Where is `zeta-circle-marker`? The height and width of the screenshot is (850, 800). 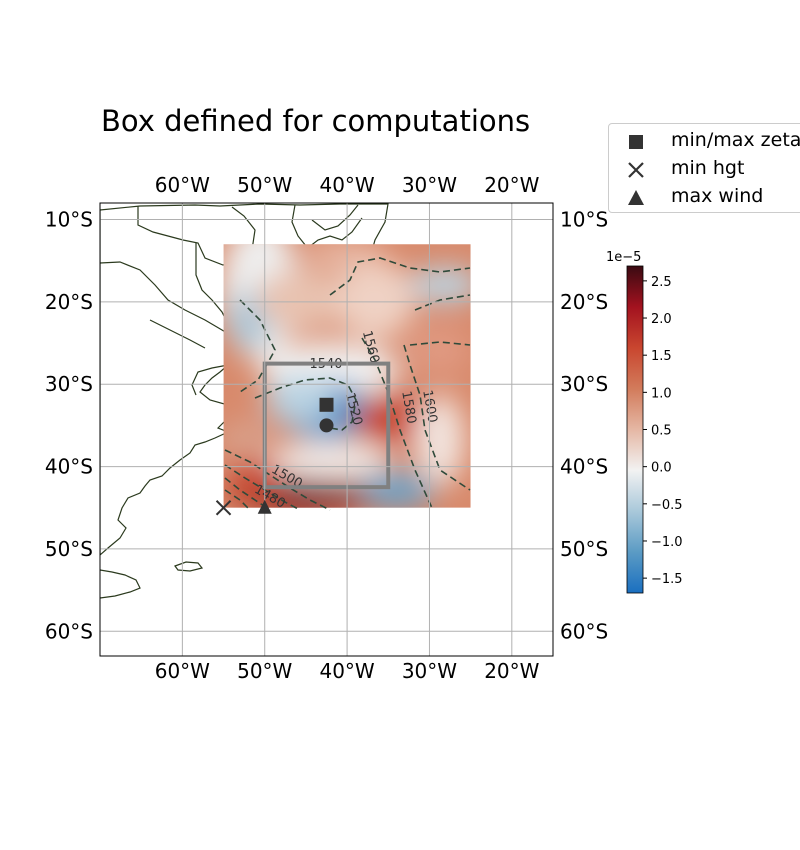 zeta-circle-marker is located at coordinates (326, 425).